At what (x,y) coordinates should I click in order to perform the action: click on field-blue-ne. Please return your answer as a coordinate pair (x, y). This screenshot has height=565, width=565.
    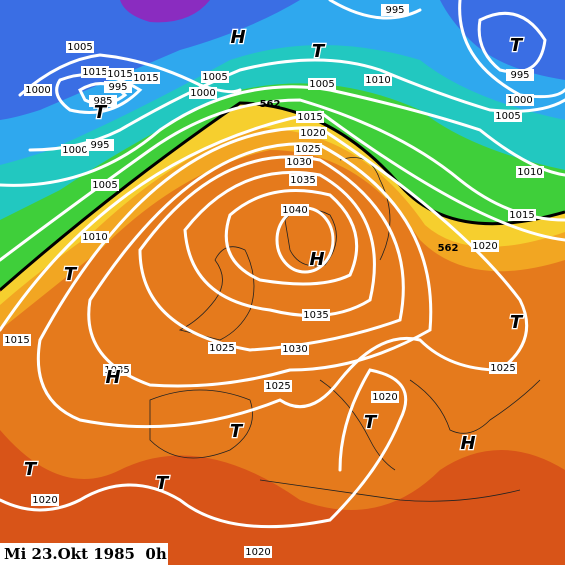
    Looking at the image, I should click on (502, 40).